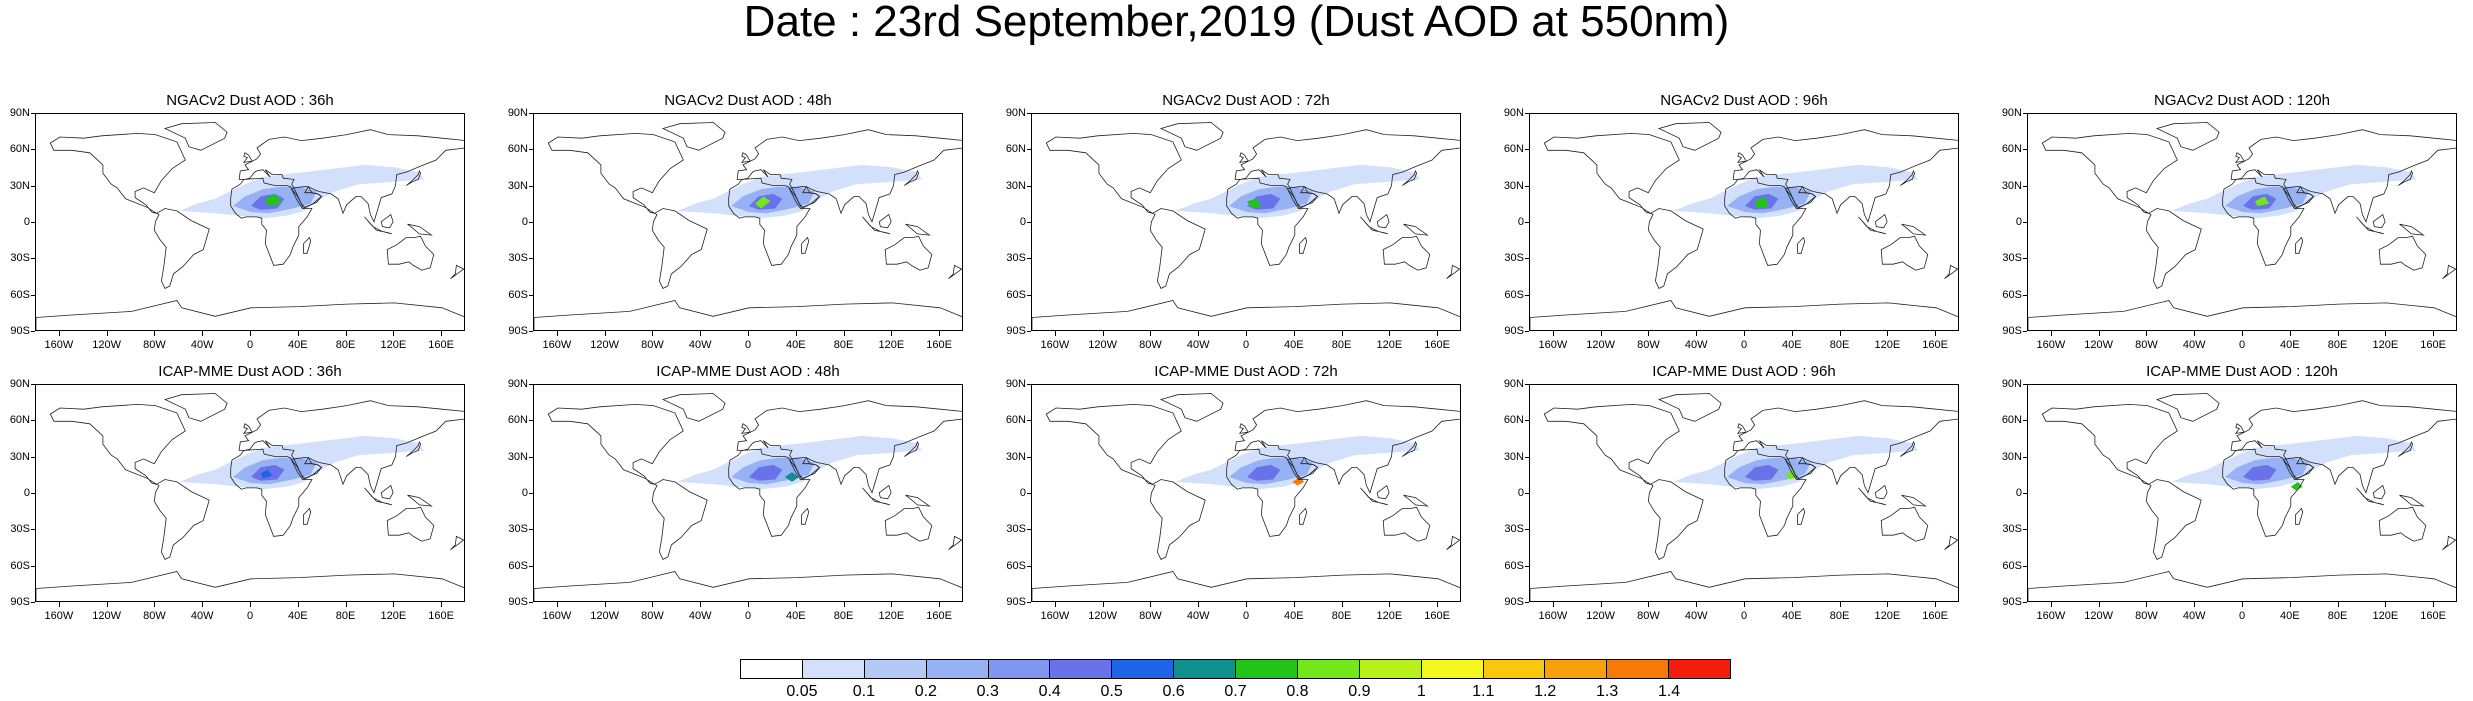 This screenshot has width=2473, height=701. What do you see at coordinates (2370, 496) in the screenshot?
I see `coastline-indonesia` at bounding box center [2370, 496].